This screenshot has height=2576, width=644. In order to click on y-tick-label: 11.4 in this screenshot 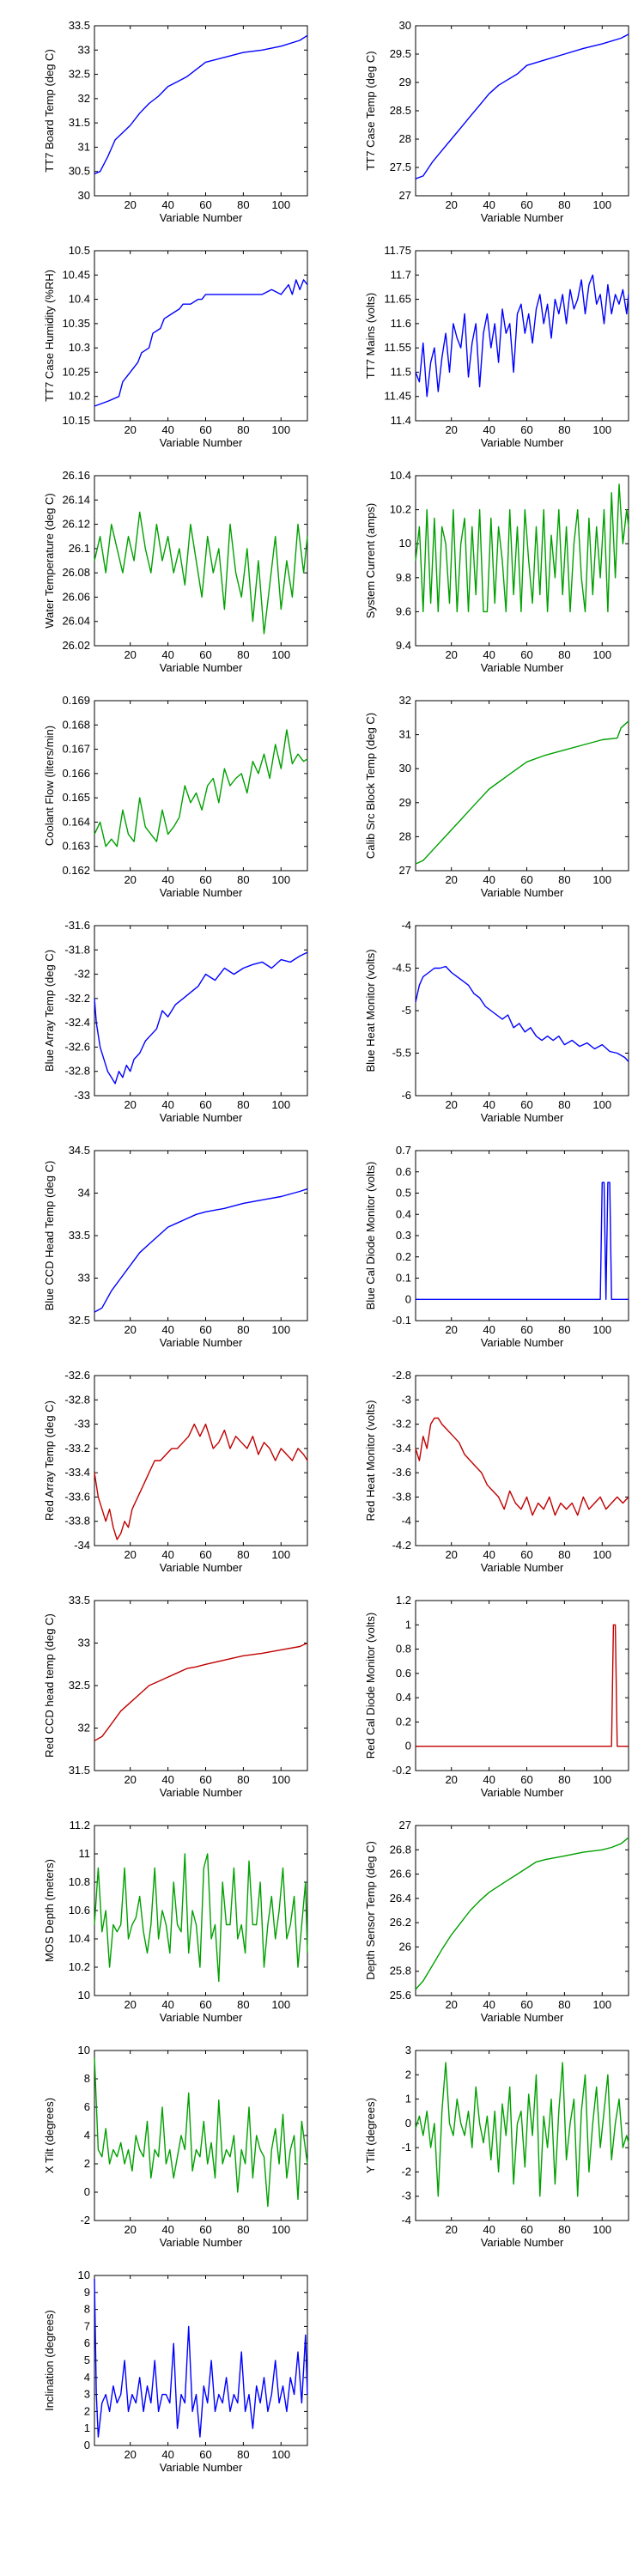, I will do `click(401, 420)`.